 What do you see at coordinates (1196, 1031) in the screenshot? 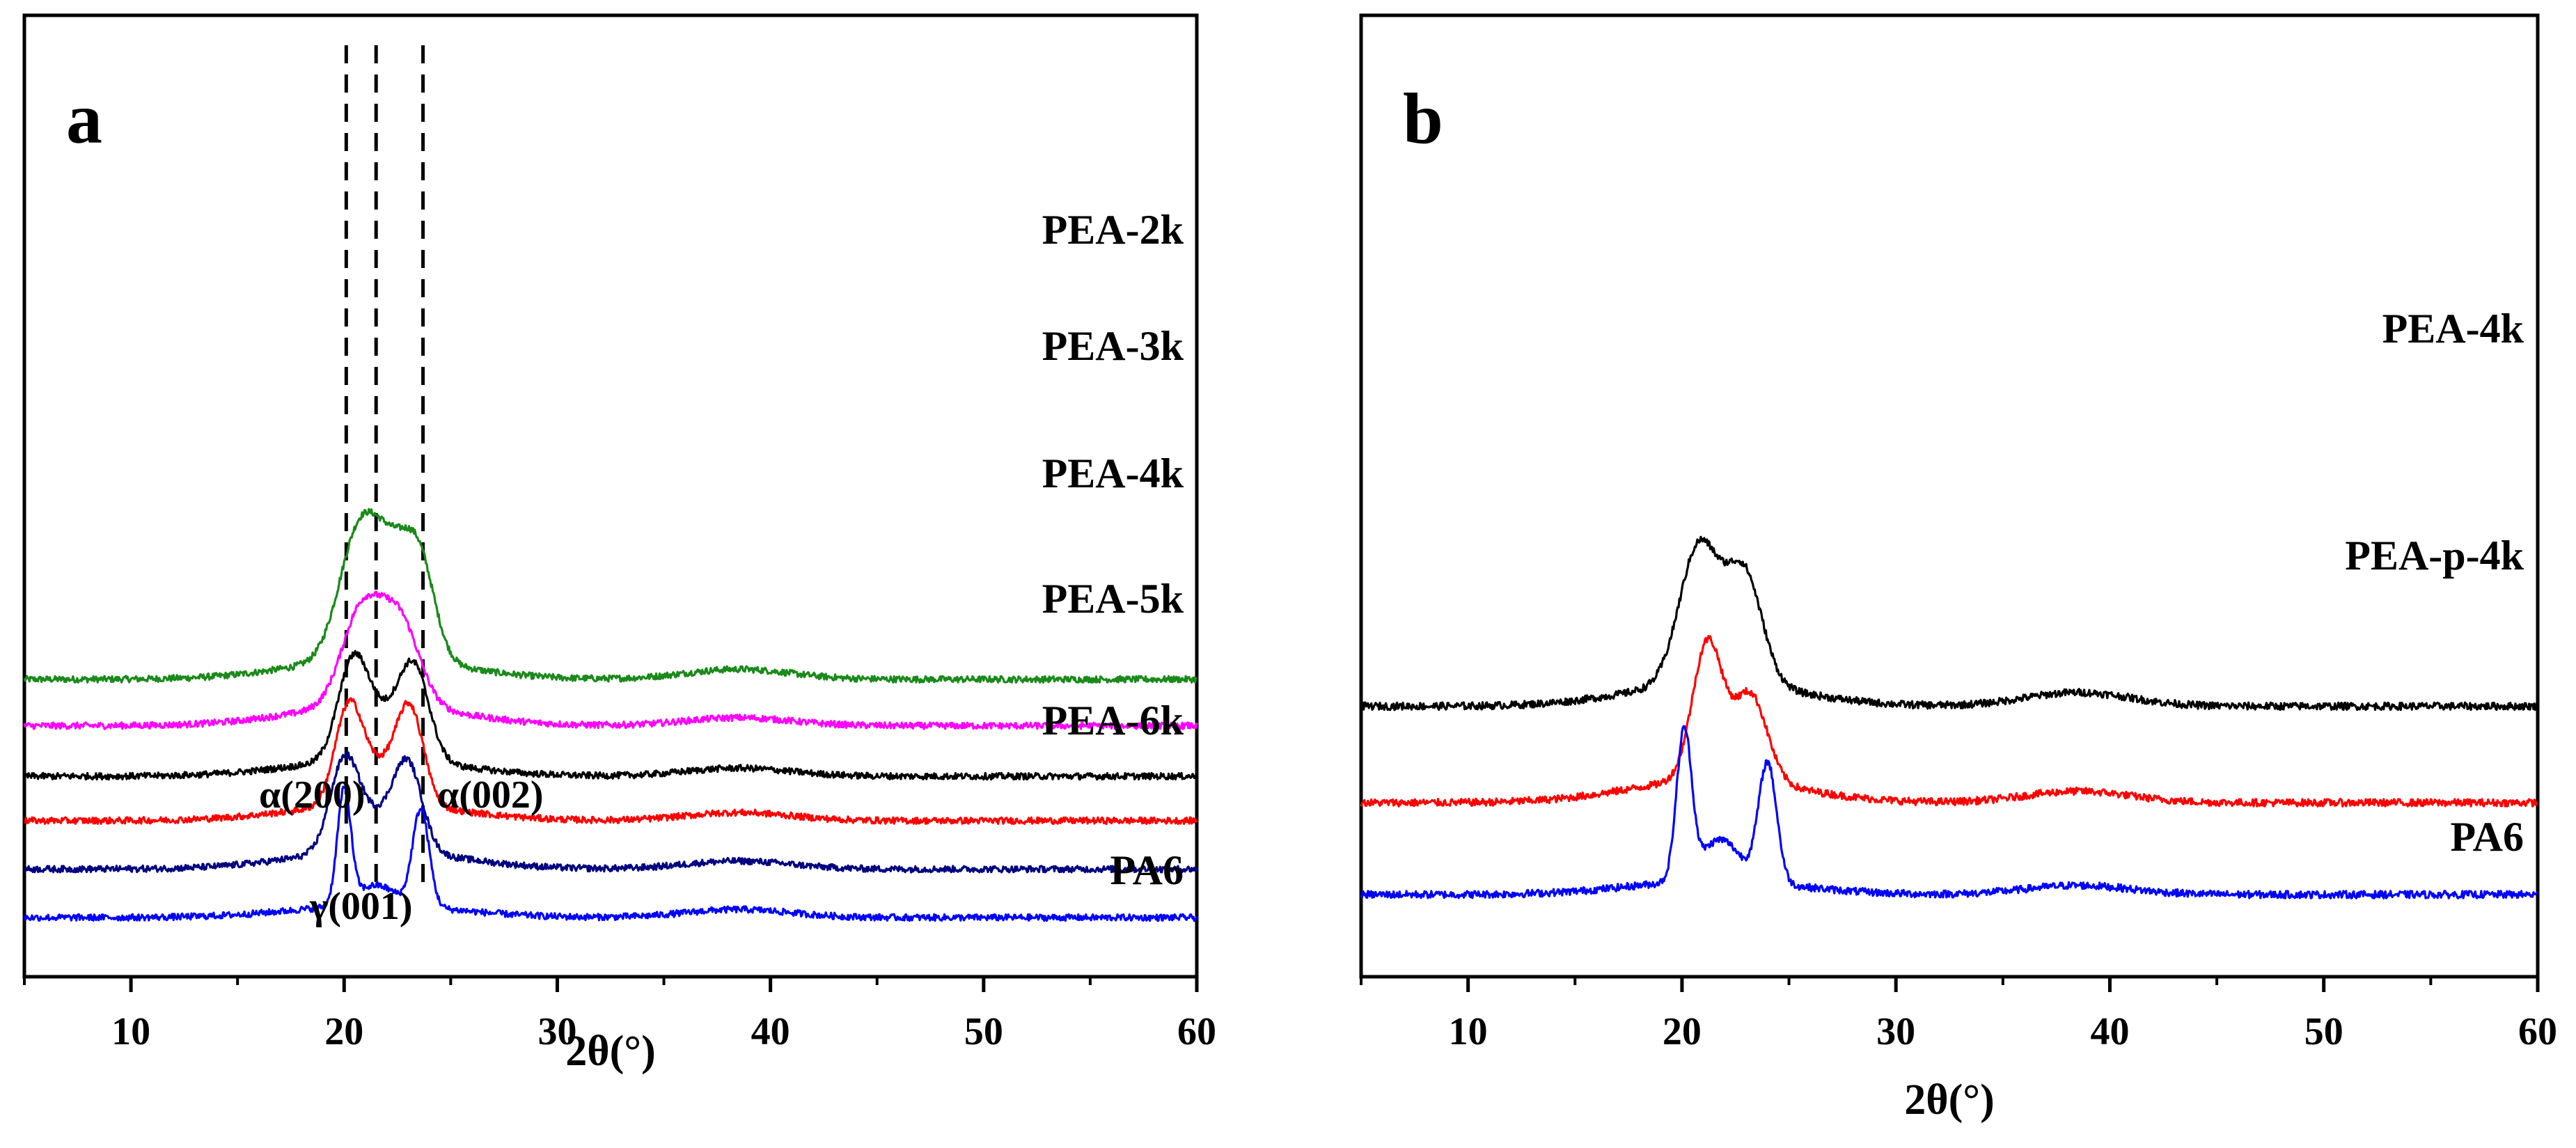
I see `a-x-tick-label: 60` at bounding box center [1196, 1031].